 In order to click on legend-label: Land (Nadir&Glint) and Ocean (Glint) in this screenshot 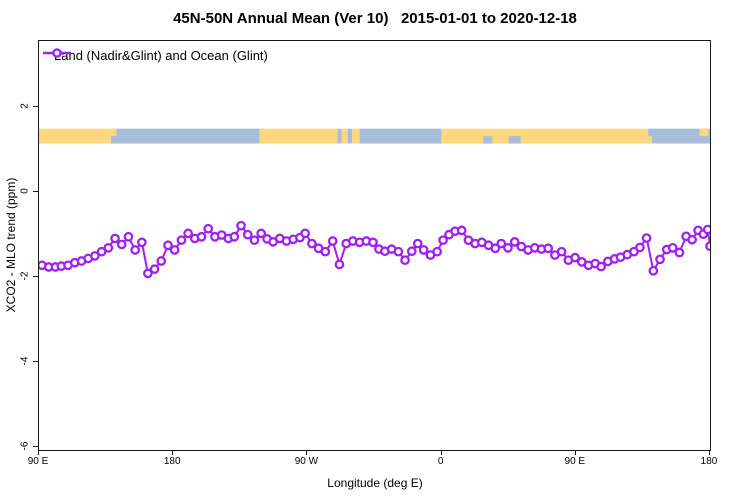, I will do `click(161, 55)`.